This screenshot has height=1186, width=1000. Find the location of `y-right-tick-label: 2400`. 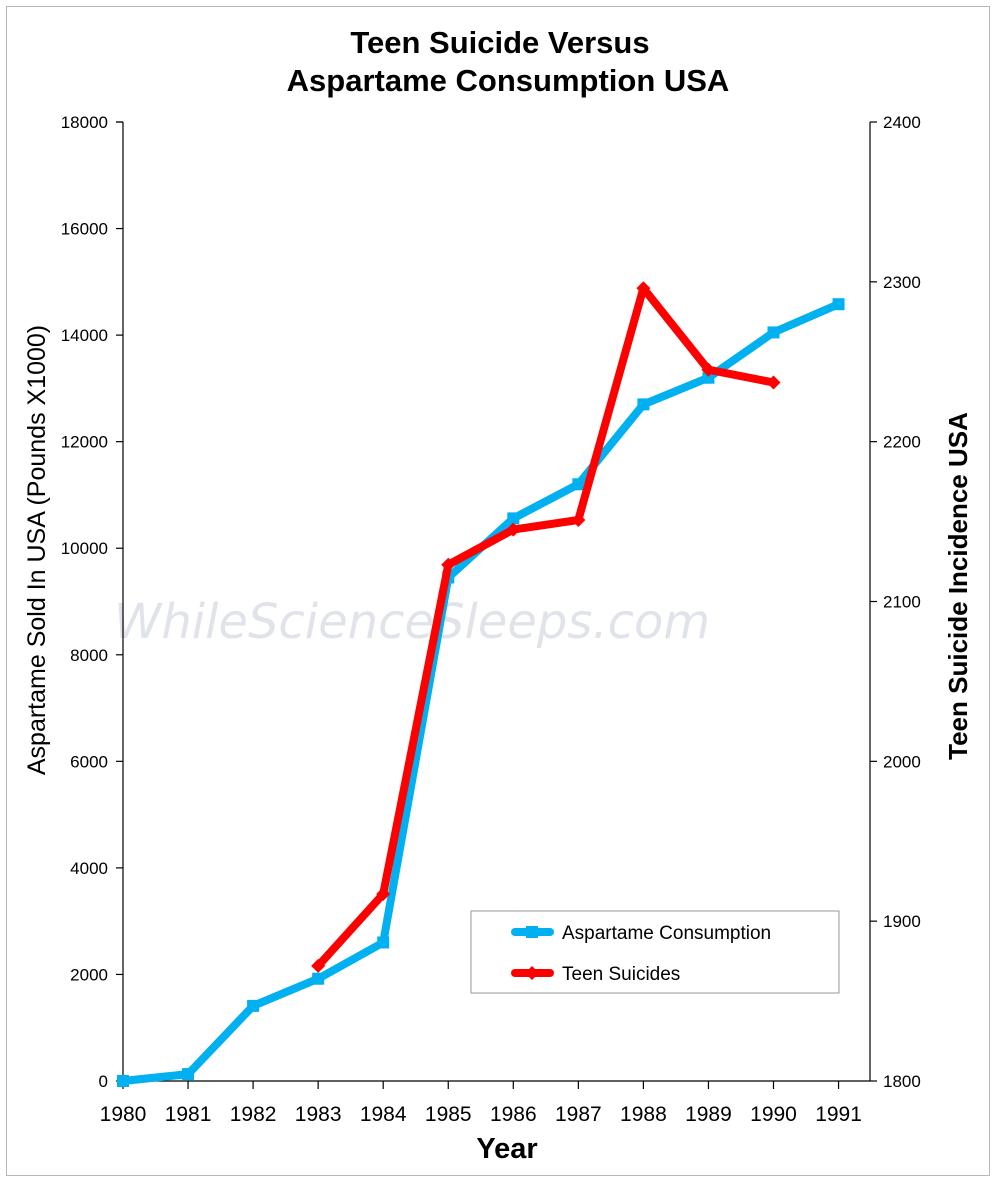

y-right-tick-label: 2400 is located at coordinates (902, 122).